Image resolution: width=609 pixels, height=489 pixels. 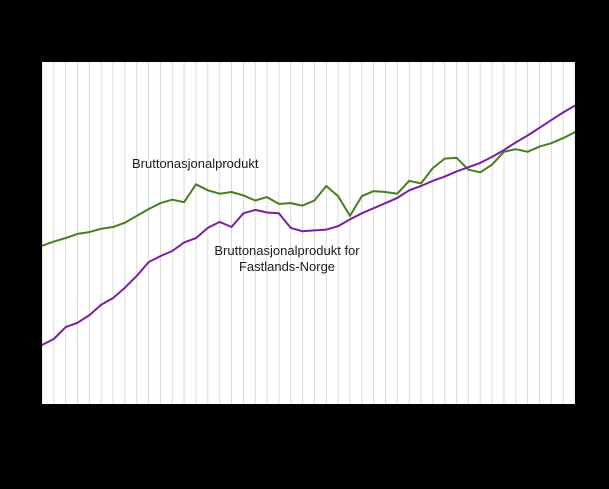 What do you see at coordinates (287, 250) in the screenshot?
I see `series-label-fastlands-line1: Bruttonasjonalprodukt for` at bounding box center [287, 250].